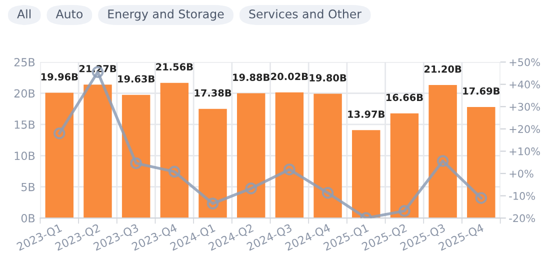 The width and height of the screenshot is (551, 264). I want to click on y2-tick-label: +30%, so click(525, 106).